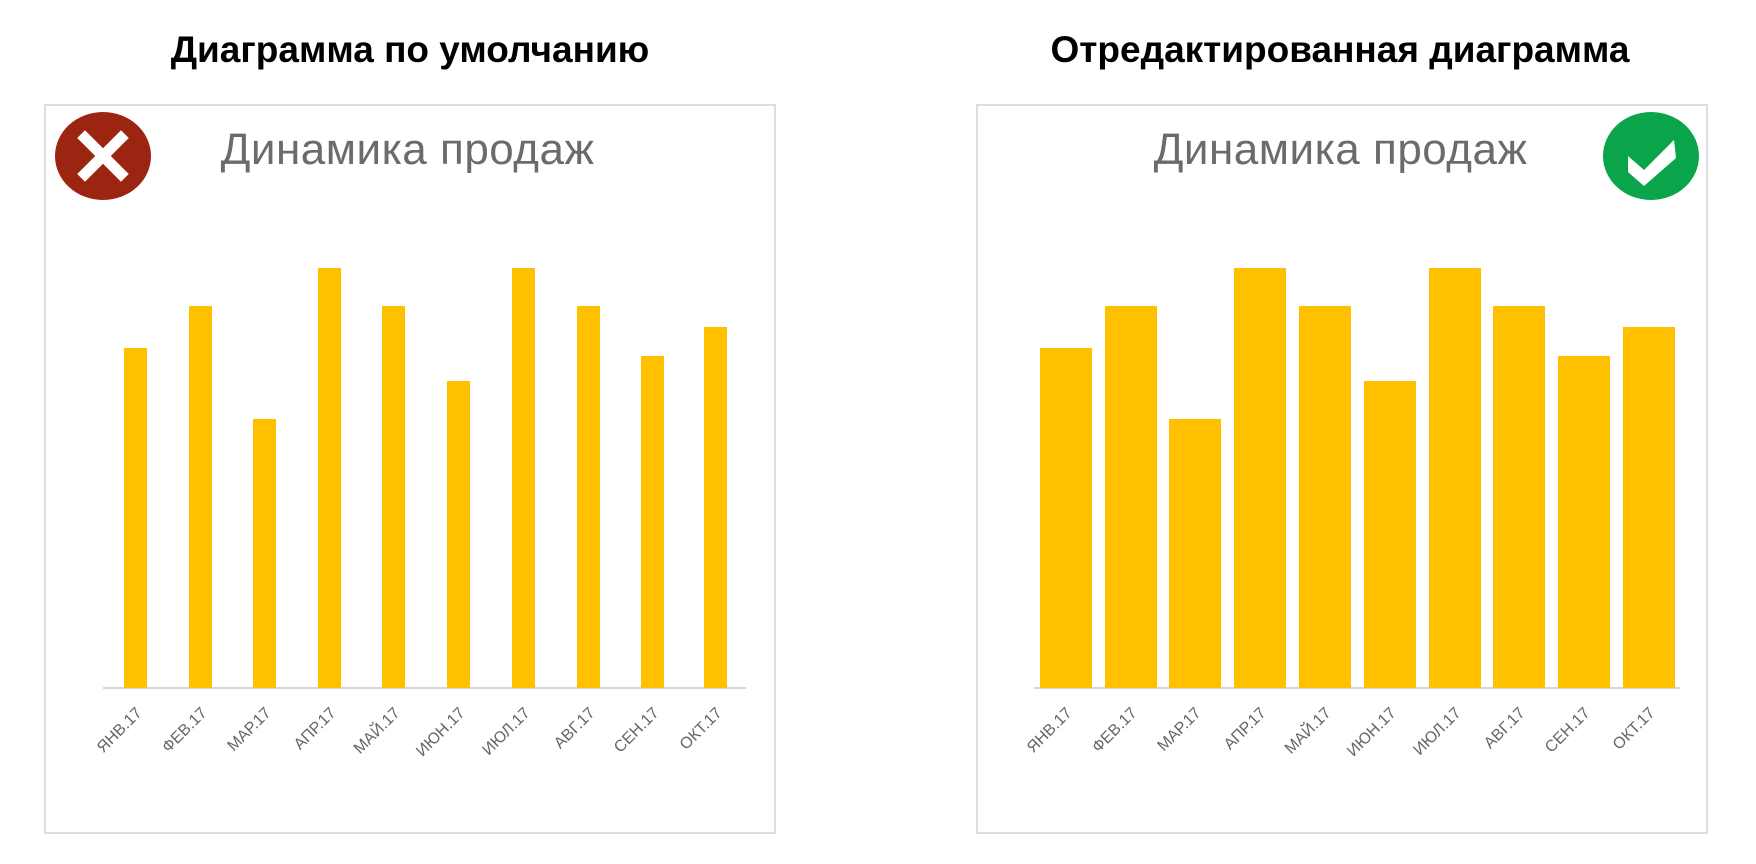 This screenshot has height=864, width=1756. I want to click on panel-heading-edited: Отредактированная диаграмма, so click(1340, 49).